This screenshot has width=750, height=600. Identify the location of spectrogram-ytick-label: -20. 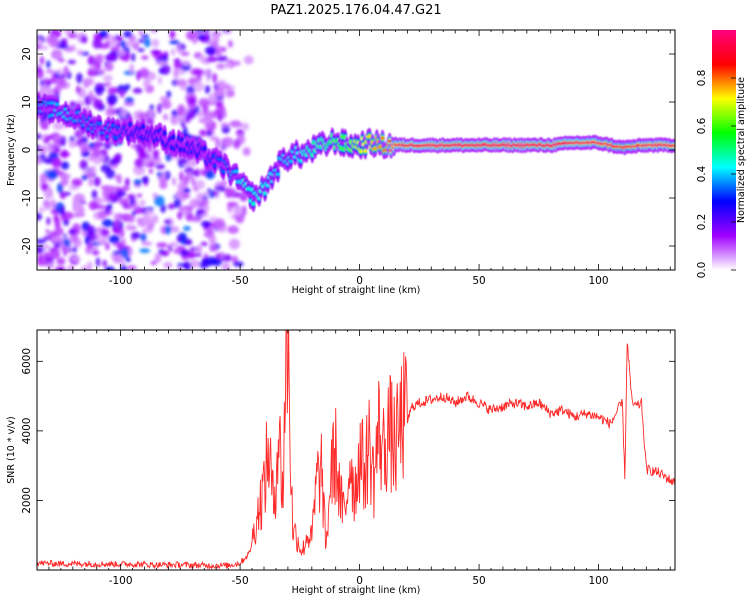
(27, 245).